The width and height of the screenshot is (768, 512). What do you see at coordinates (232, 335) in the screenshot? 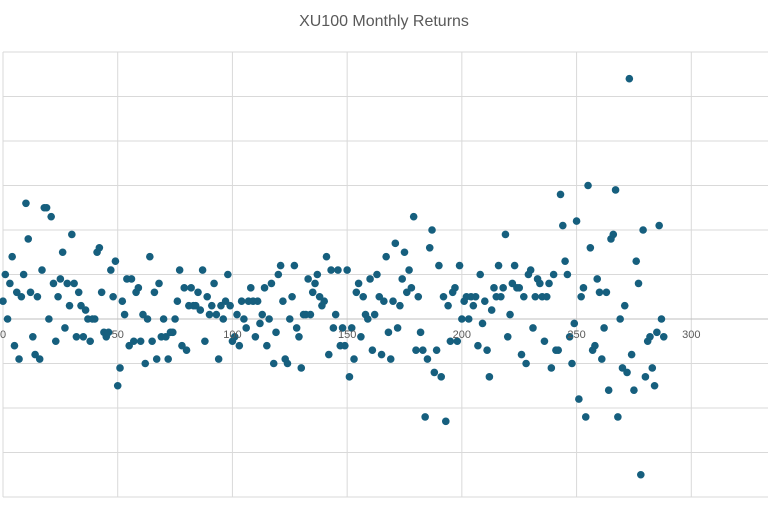
I see `x-tick-label: 100` at bounding box center [232, 335].